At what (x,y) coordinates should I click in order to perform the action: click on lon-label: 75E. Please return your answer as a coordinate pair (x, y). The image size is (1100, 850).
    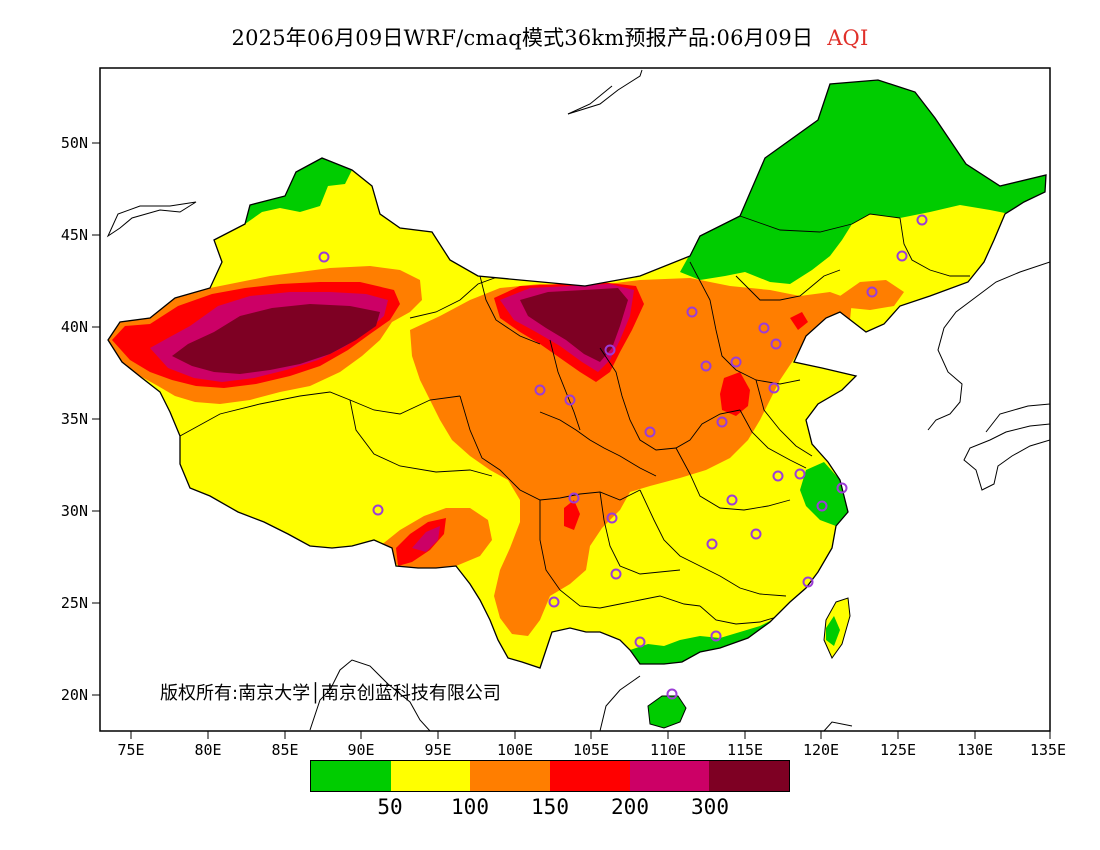
    Looking at the image, I should click on (130, 750).